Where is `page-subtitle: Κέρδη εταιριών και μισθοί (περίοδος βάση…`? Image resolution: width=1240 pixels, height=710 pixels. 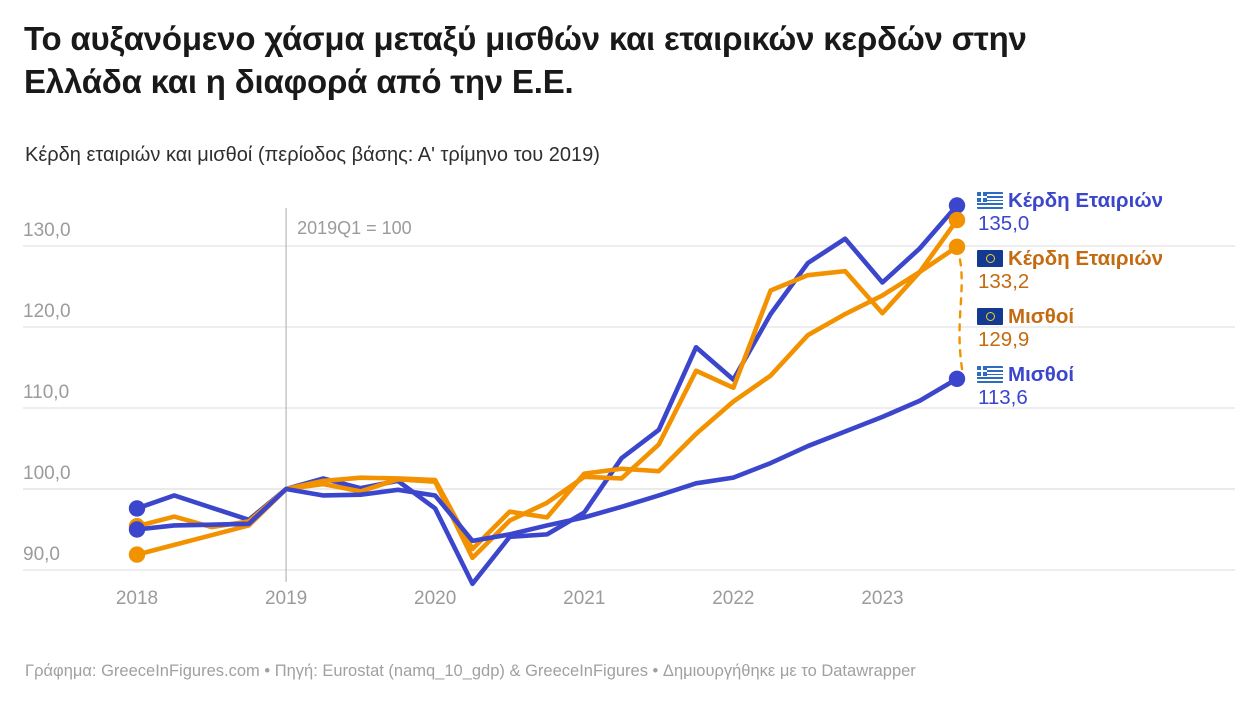
page-subtitle: Κέρδη εταιριών και μισθοί (περίοδος βάση… is located at coordinates (312, 155).